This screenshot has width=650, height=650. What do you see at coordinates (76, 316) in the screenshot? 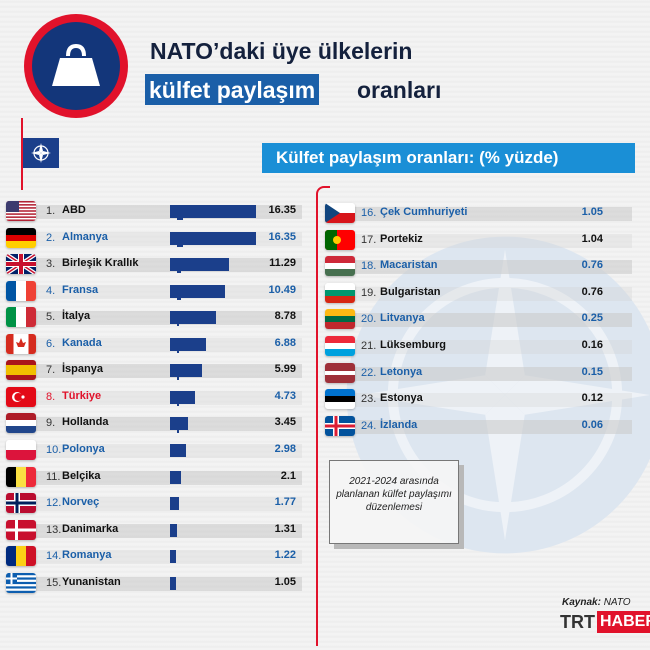
I see `country-label: İtalya` at bounding box center [76, 316].